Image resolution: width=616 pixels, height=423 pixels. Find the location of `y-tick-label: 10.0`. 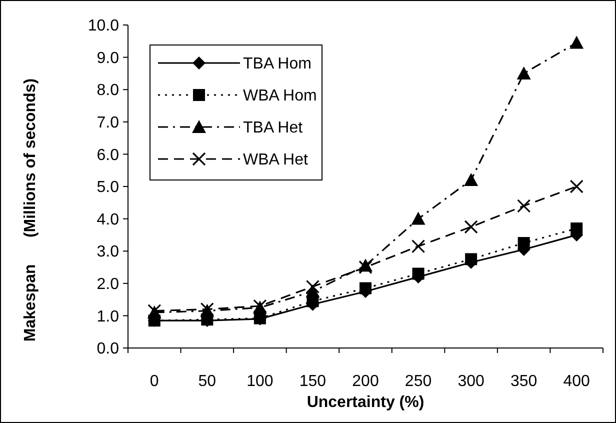

y-tick-label: 10.0 is located at coordinates (104, 26).